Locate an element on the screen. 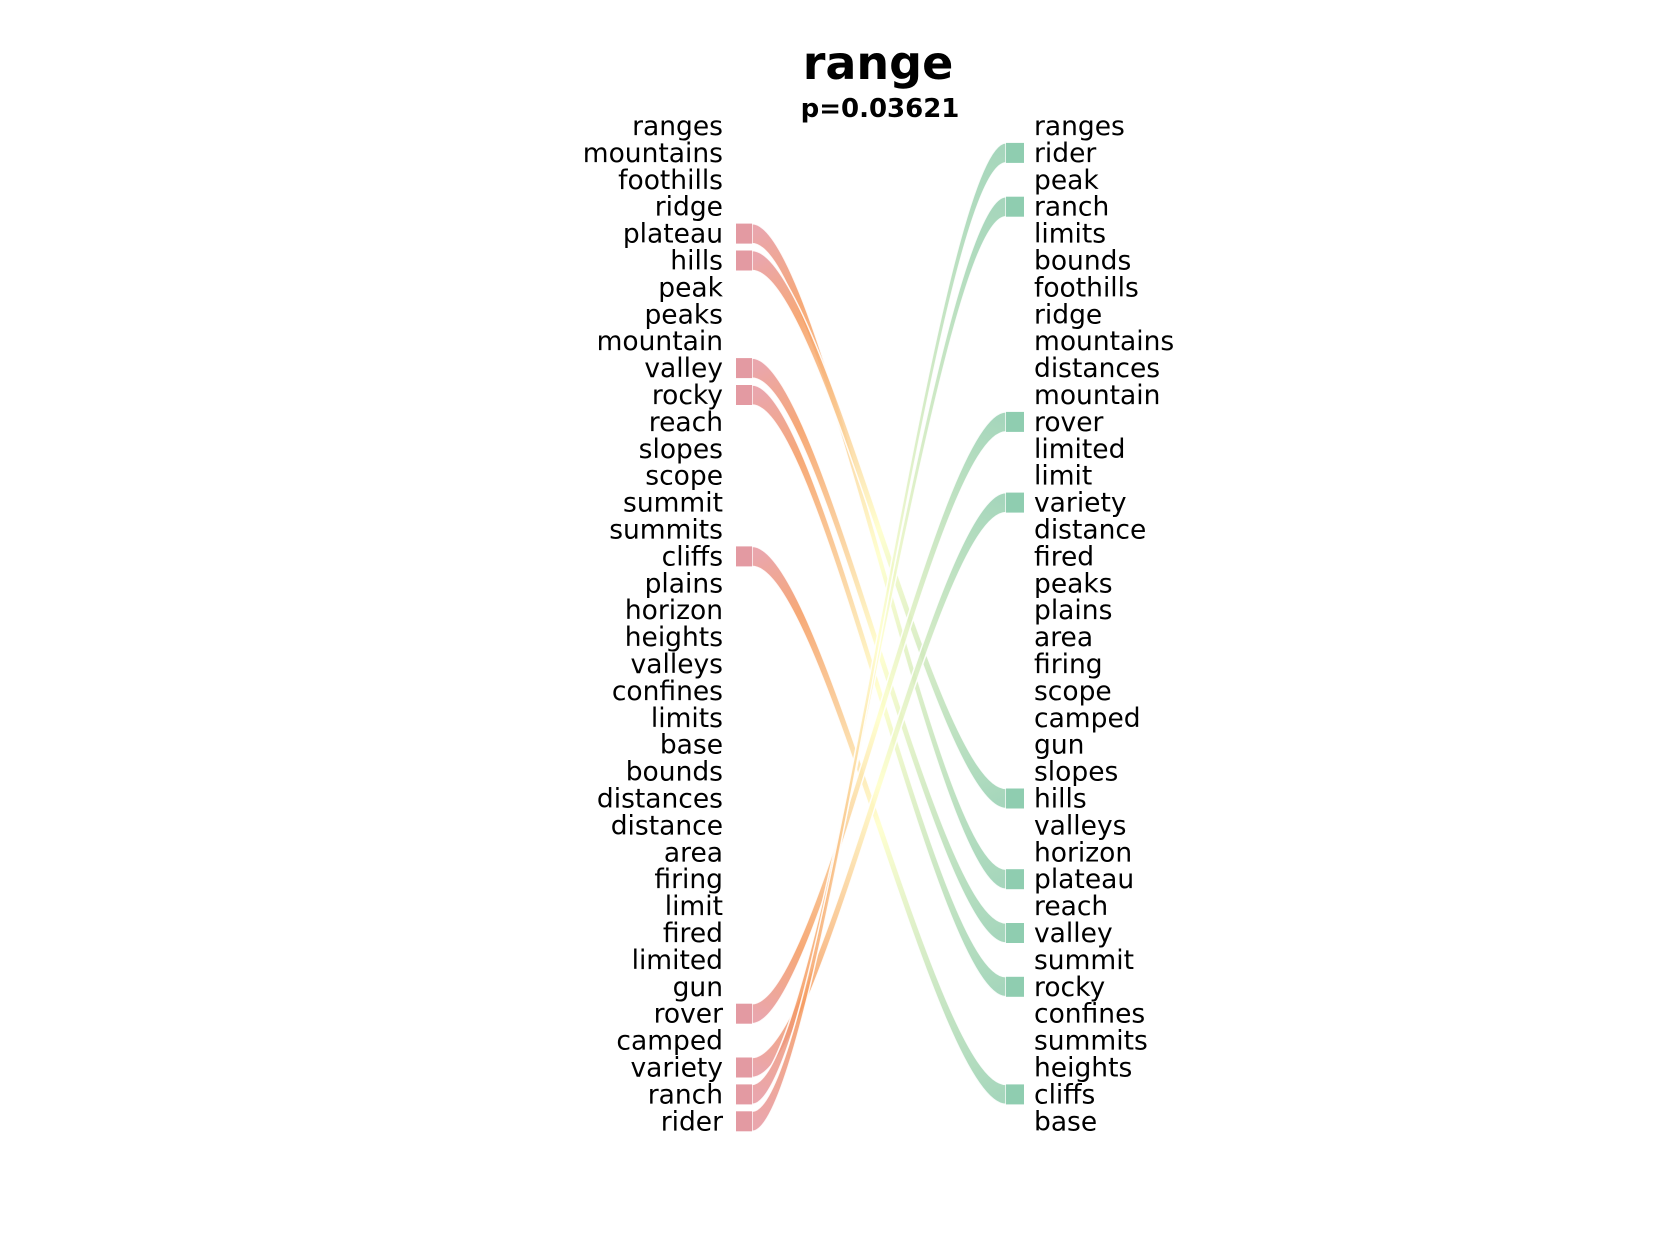 The width and height of the screenshot is (1680, 1260). left-word: hills is located at coordinates (696, 261).